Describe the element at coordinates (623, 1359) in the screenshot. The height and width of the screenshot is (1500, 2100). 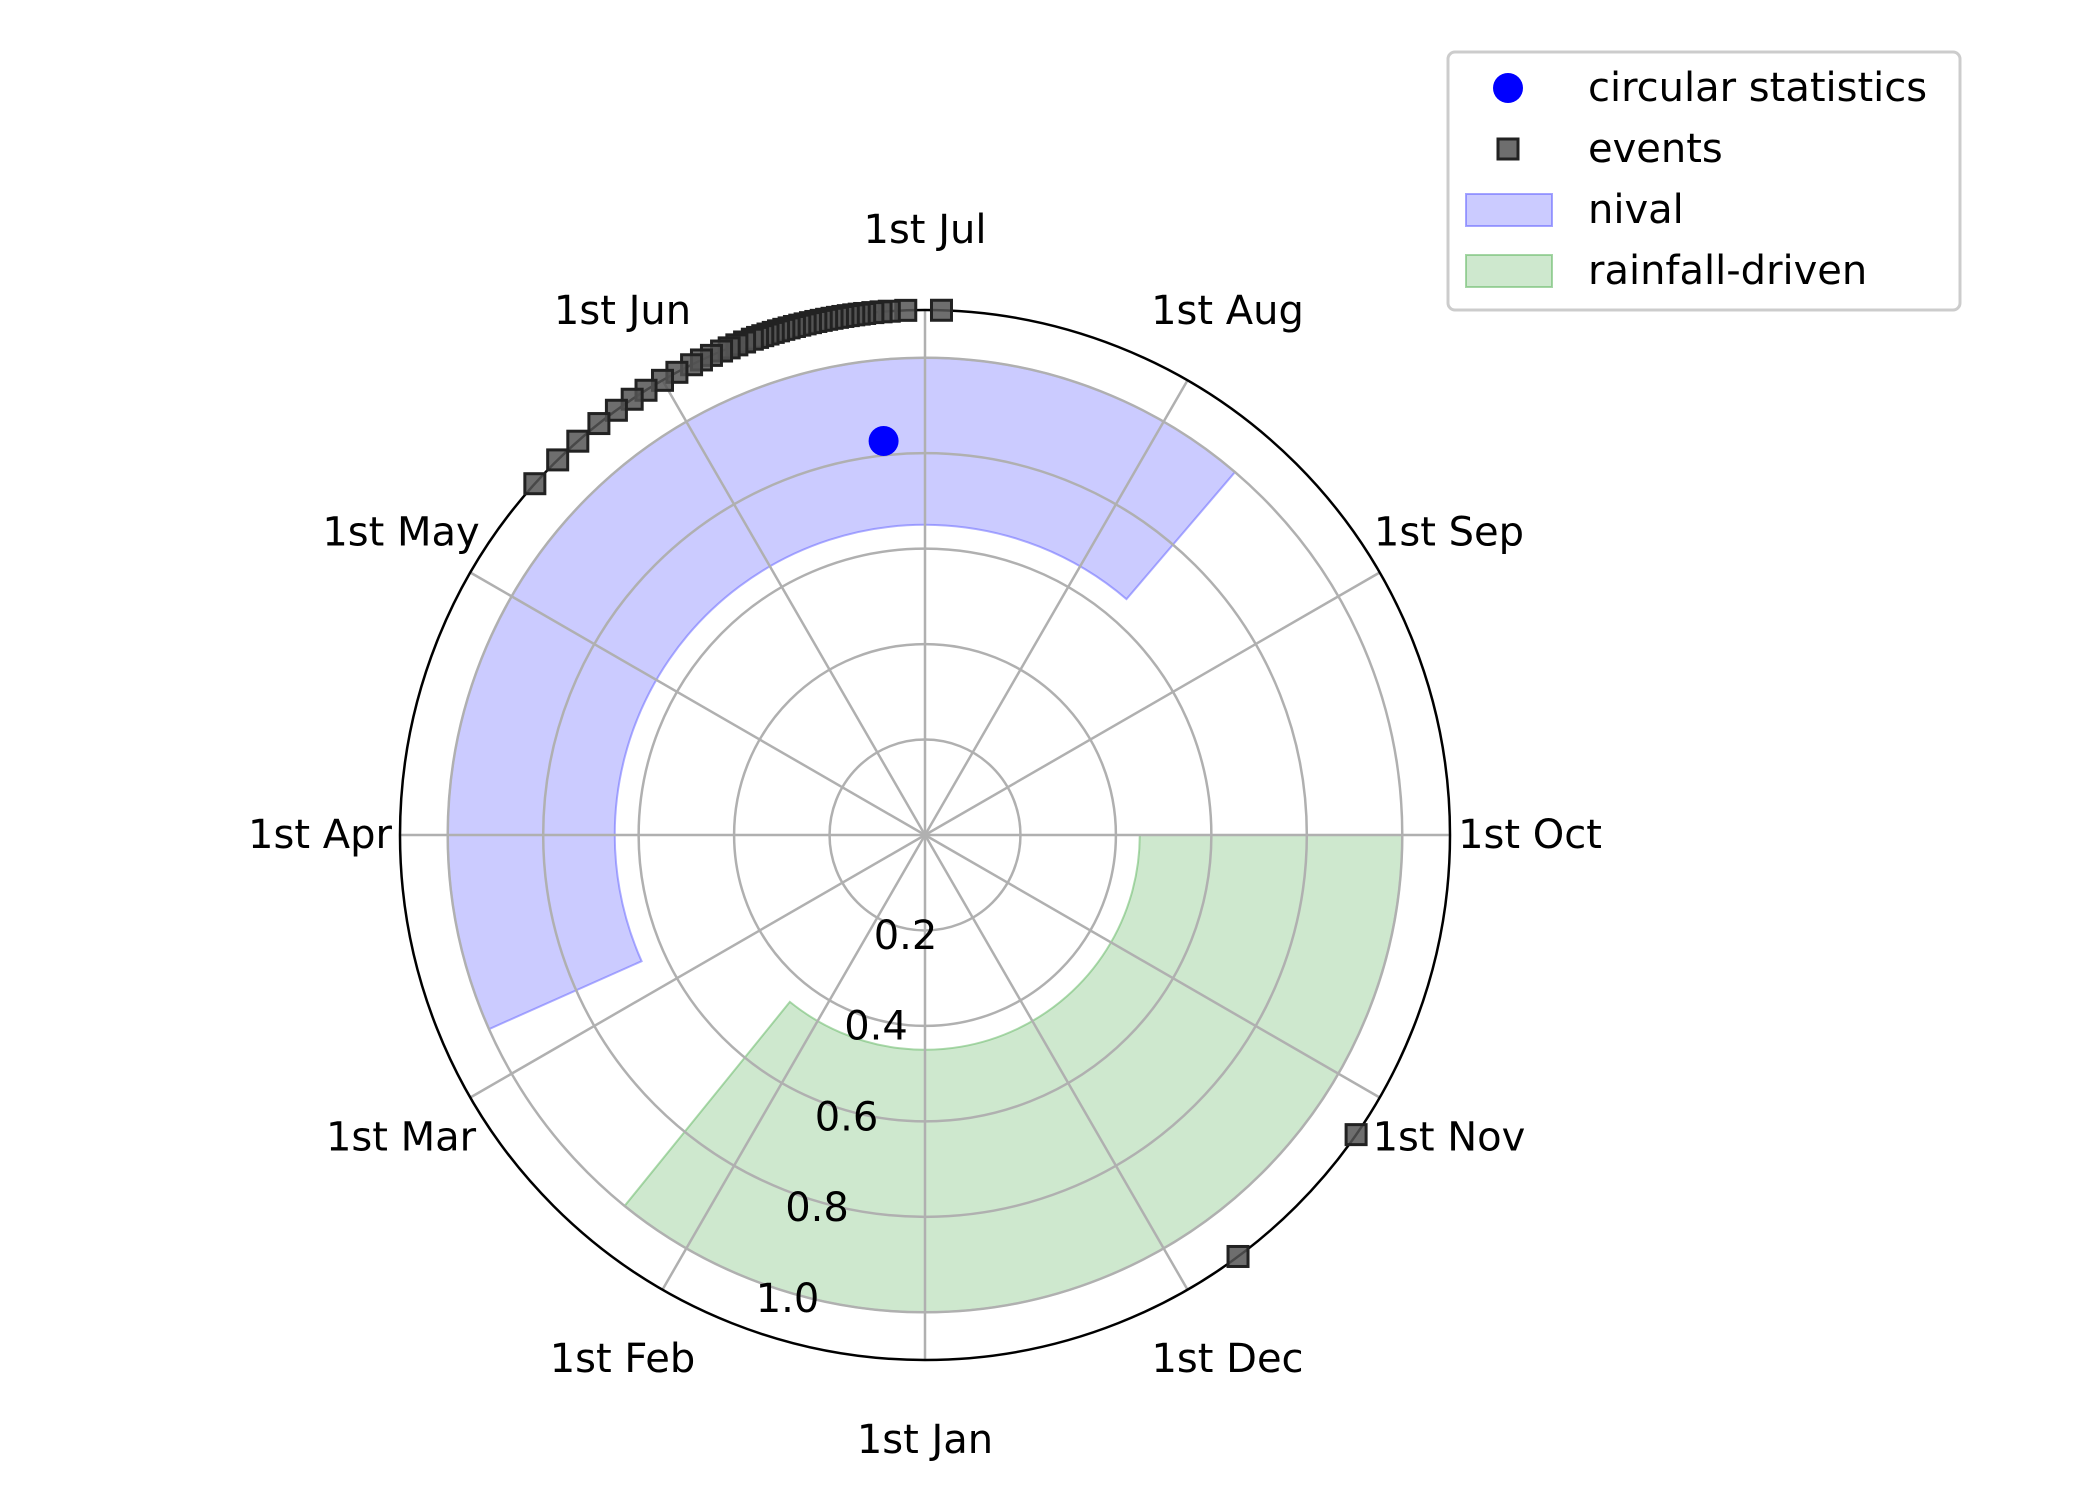
I see `month-tick-label: 1st Feb` at that location.